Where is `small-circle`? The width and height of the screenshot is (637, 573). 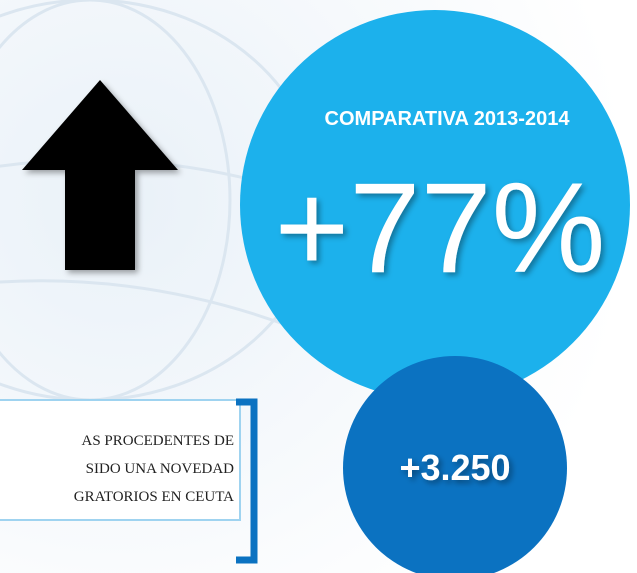 small-circle is located at coordinates (455, 464).